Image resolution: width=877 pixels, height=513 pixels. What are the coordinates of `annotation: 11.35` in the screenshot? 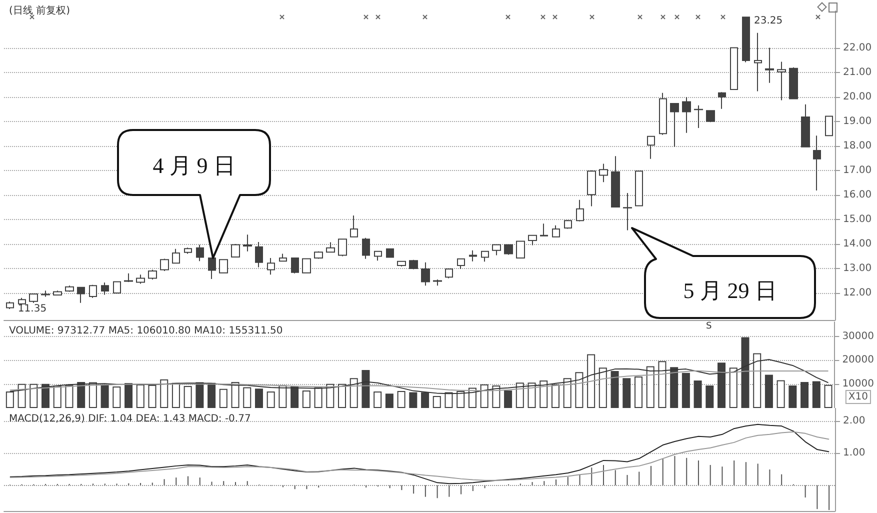 It's located at (32, 308).